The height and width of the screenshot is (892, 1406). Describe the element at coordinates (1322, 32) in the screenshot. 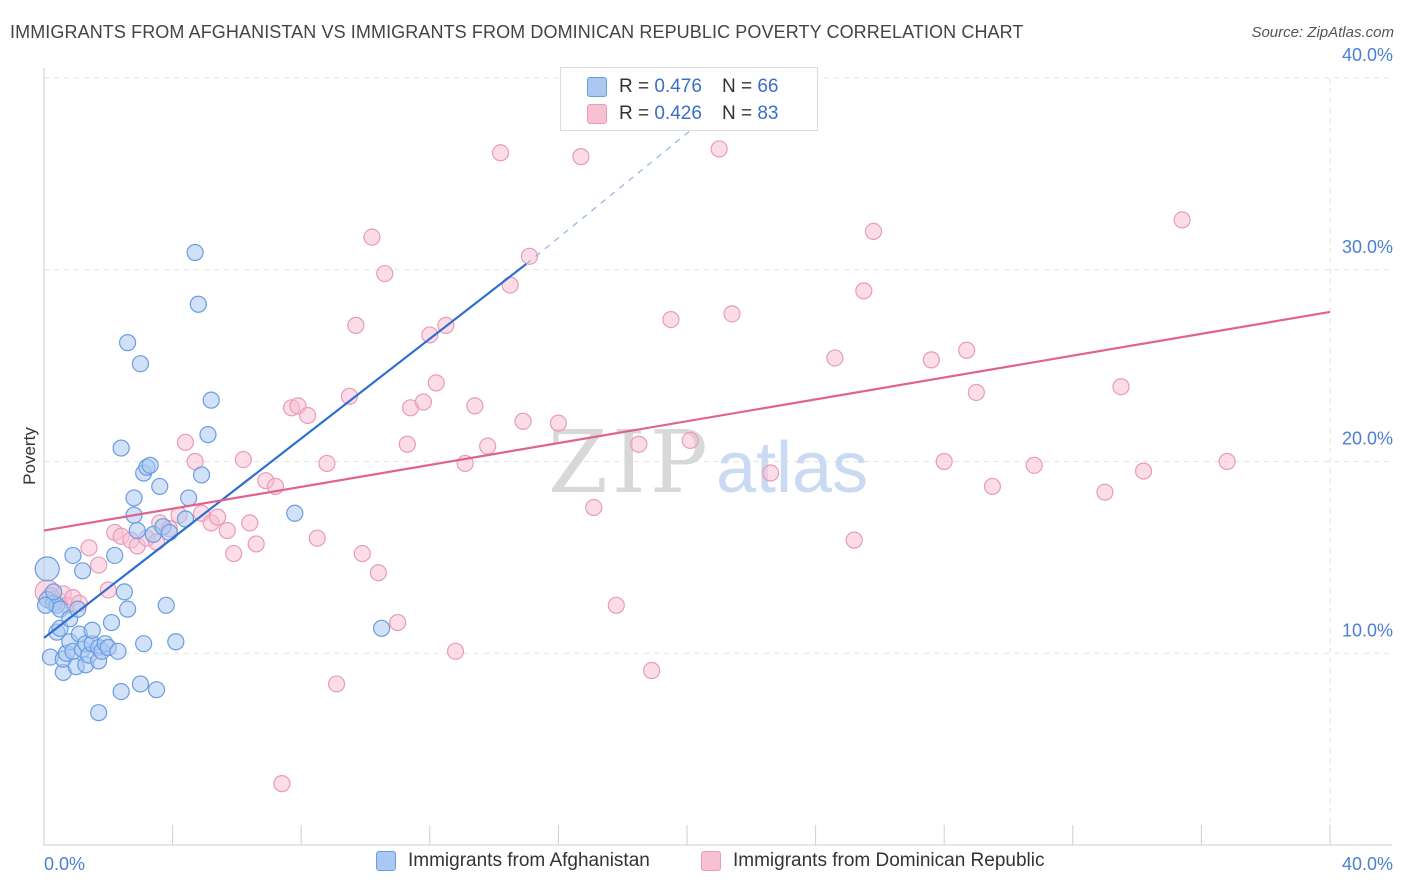

I see `source-label: Source: ZipAtlas.com` at that location.